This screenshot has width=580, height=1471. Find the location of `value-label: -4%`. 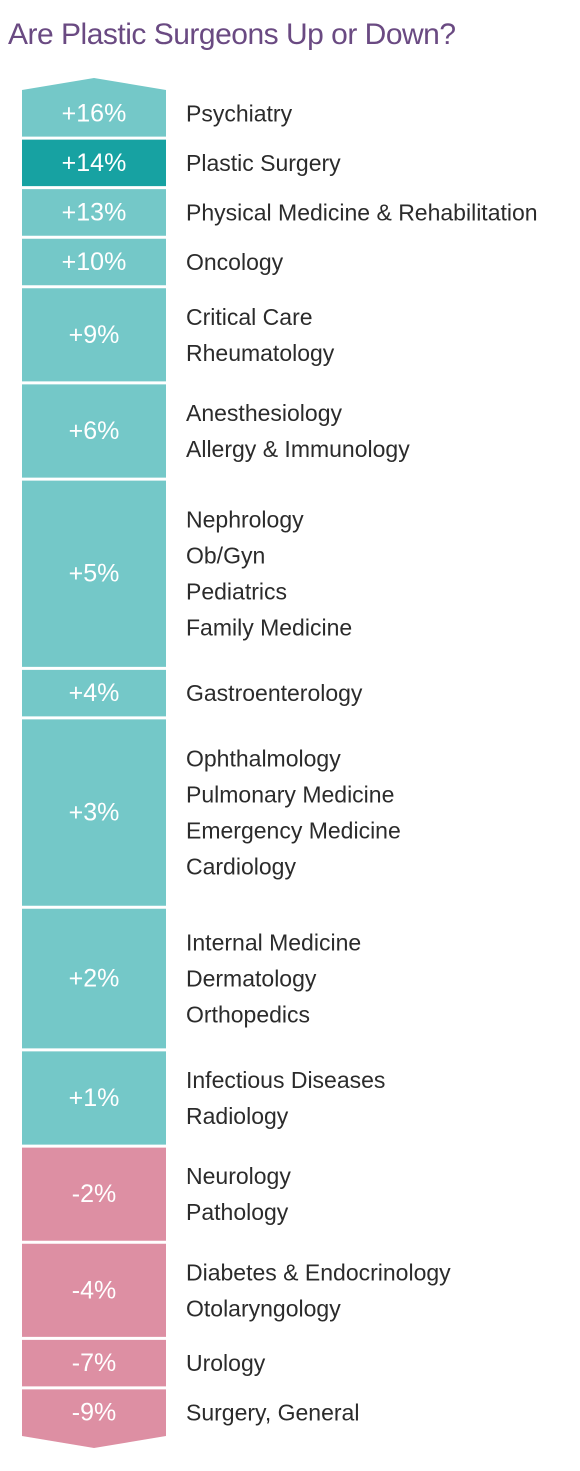

value-label: -4% is located at coordinates (94, 1290).